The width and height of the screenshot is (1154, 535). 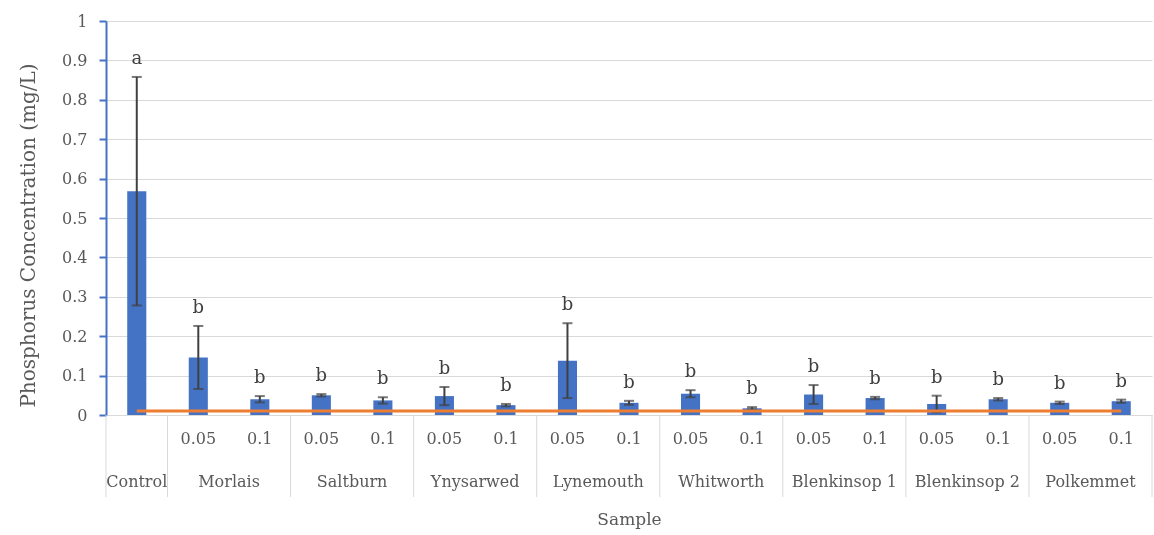 What do you see at coordinates (844, 481) in the screenshot?
I see `text: Blenkinsop 1` at bounding box center [844, 481].